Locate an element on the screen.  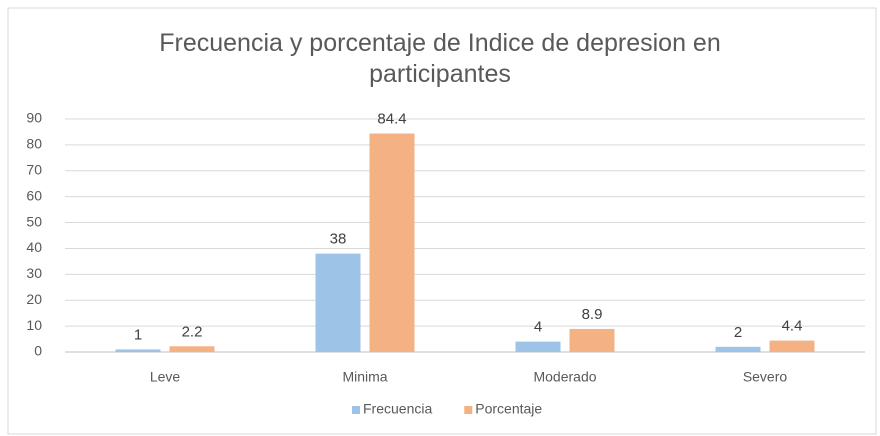
data-label: 8.9 is located at coordinates (592, 314).